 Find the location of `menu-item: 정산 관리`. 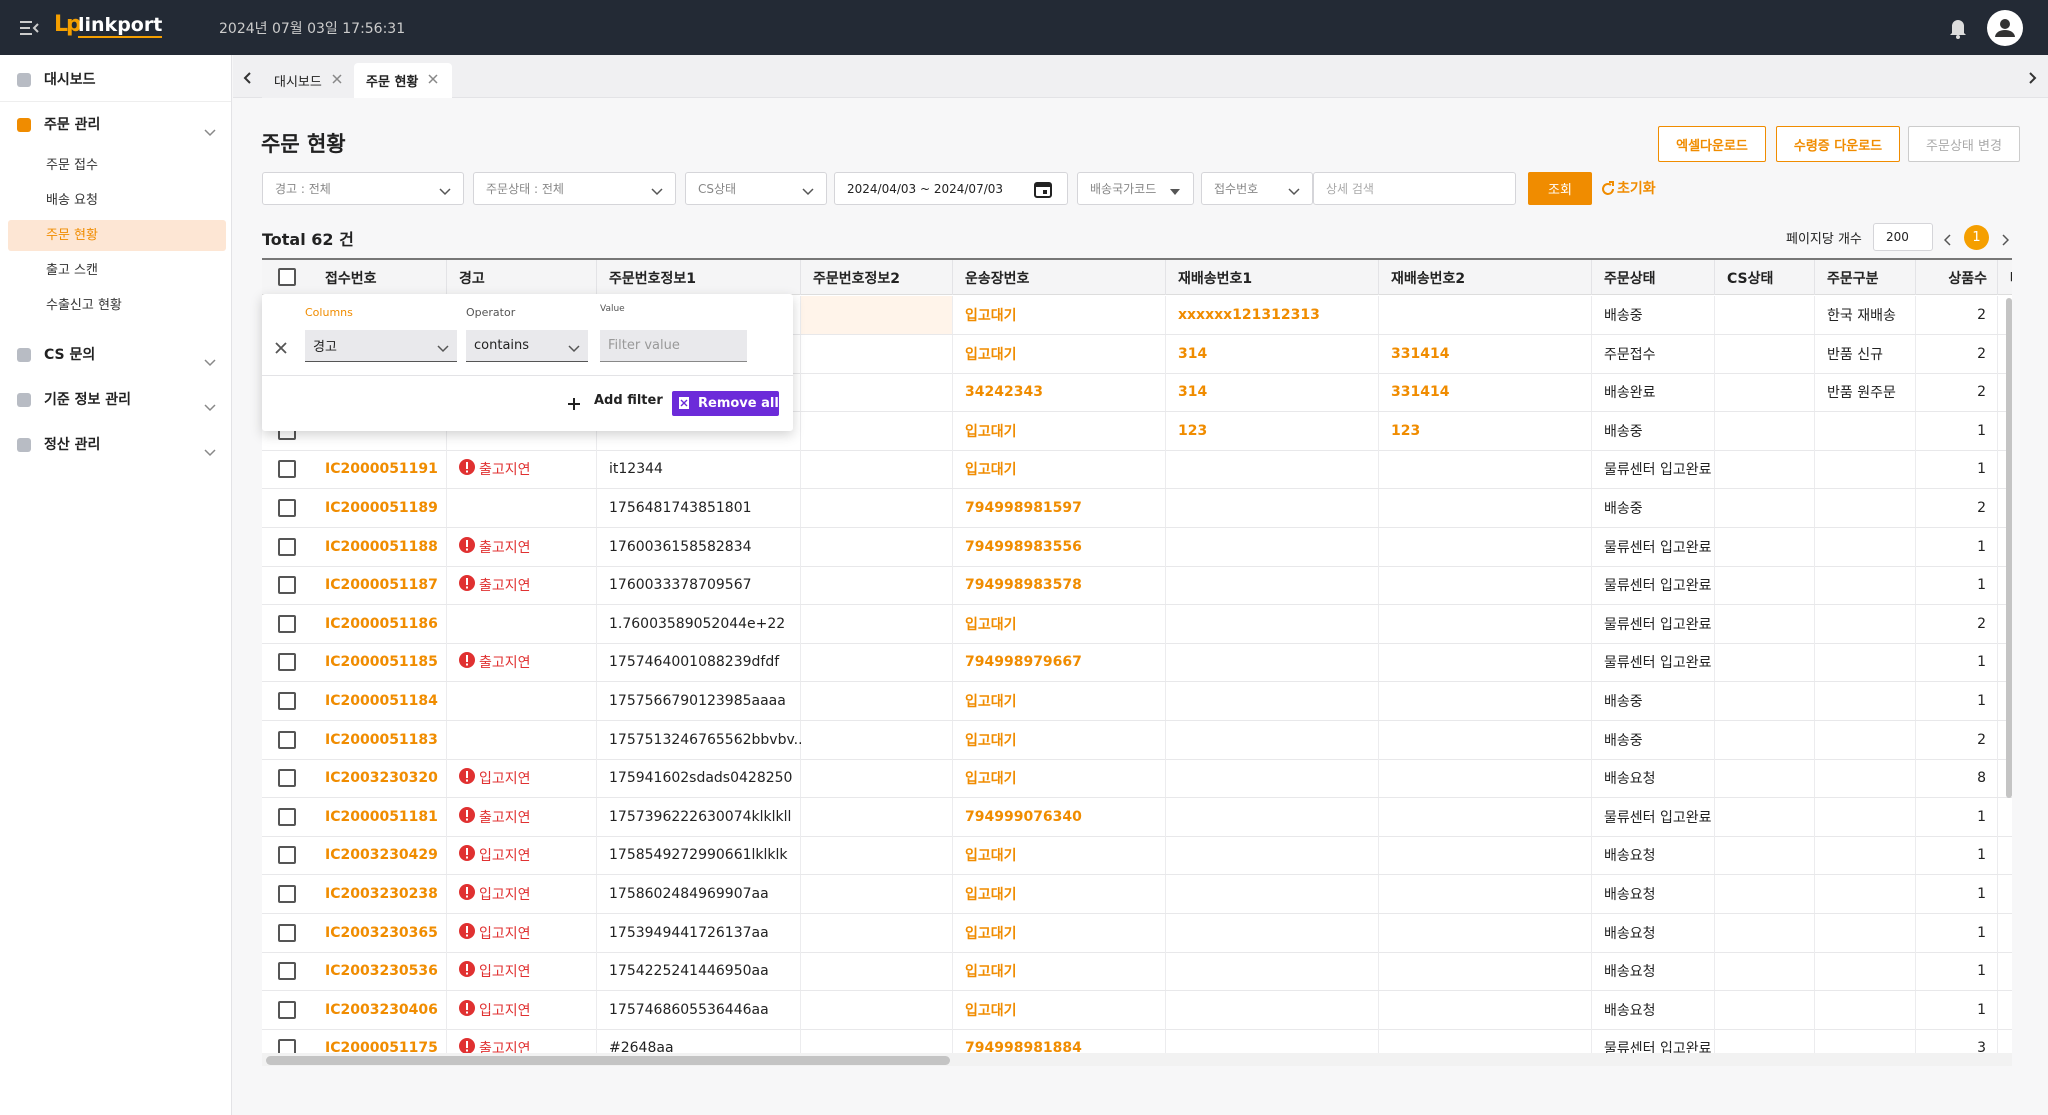

menu-item: 정산 관리 is located at coordinates (72, 445).